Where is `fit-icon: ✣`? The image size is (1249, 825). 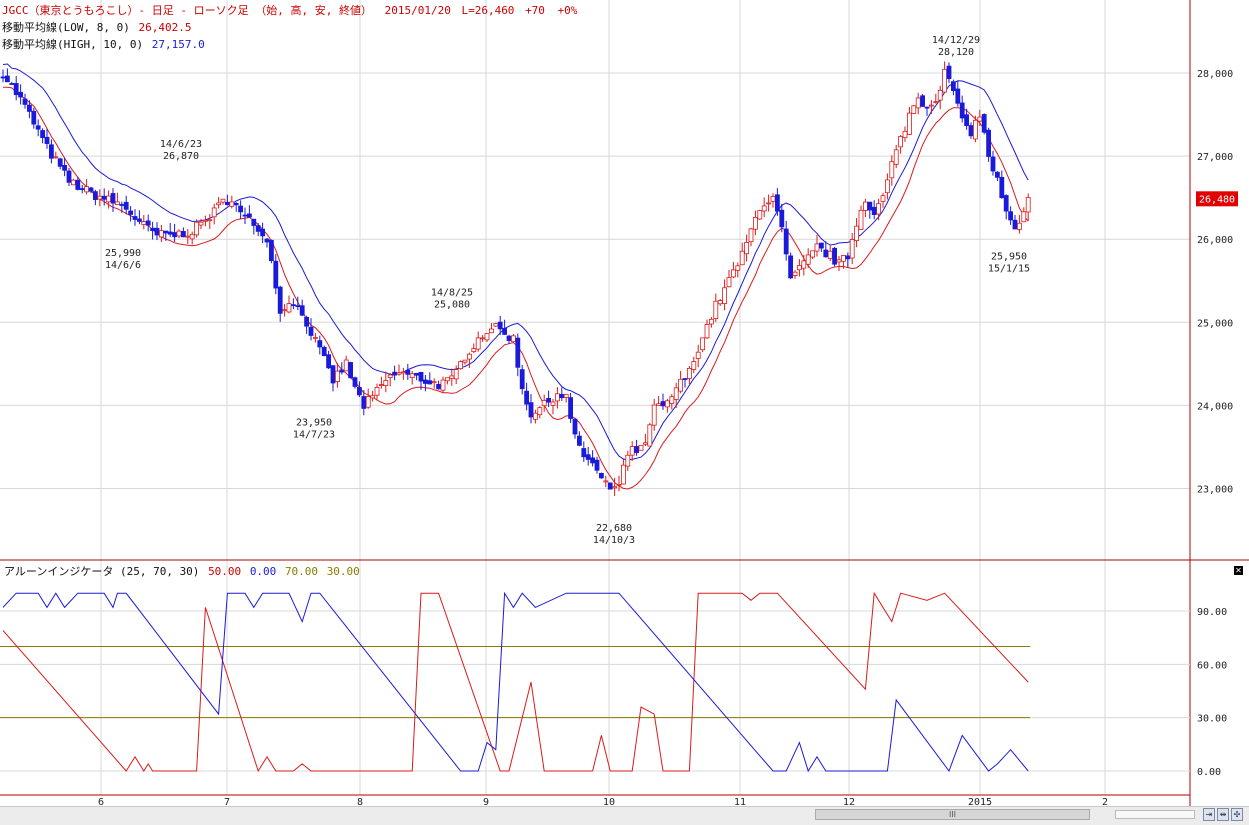 fit-icon: ✣ is located at coordinates (1237, 814).